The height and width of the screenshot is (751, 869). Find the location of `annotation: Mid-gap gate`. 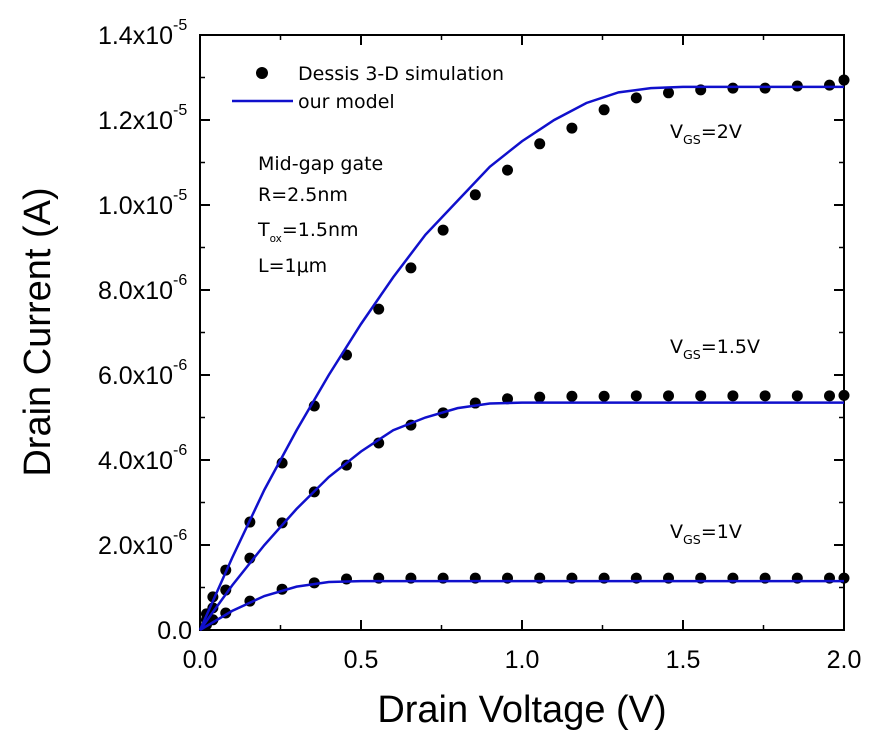

annotation: Mid-gap gate is located at coordinates (320, 164).